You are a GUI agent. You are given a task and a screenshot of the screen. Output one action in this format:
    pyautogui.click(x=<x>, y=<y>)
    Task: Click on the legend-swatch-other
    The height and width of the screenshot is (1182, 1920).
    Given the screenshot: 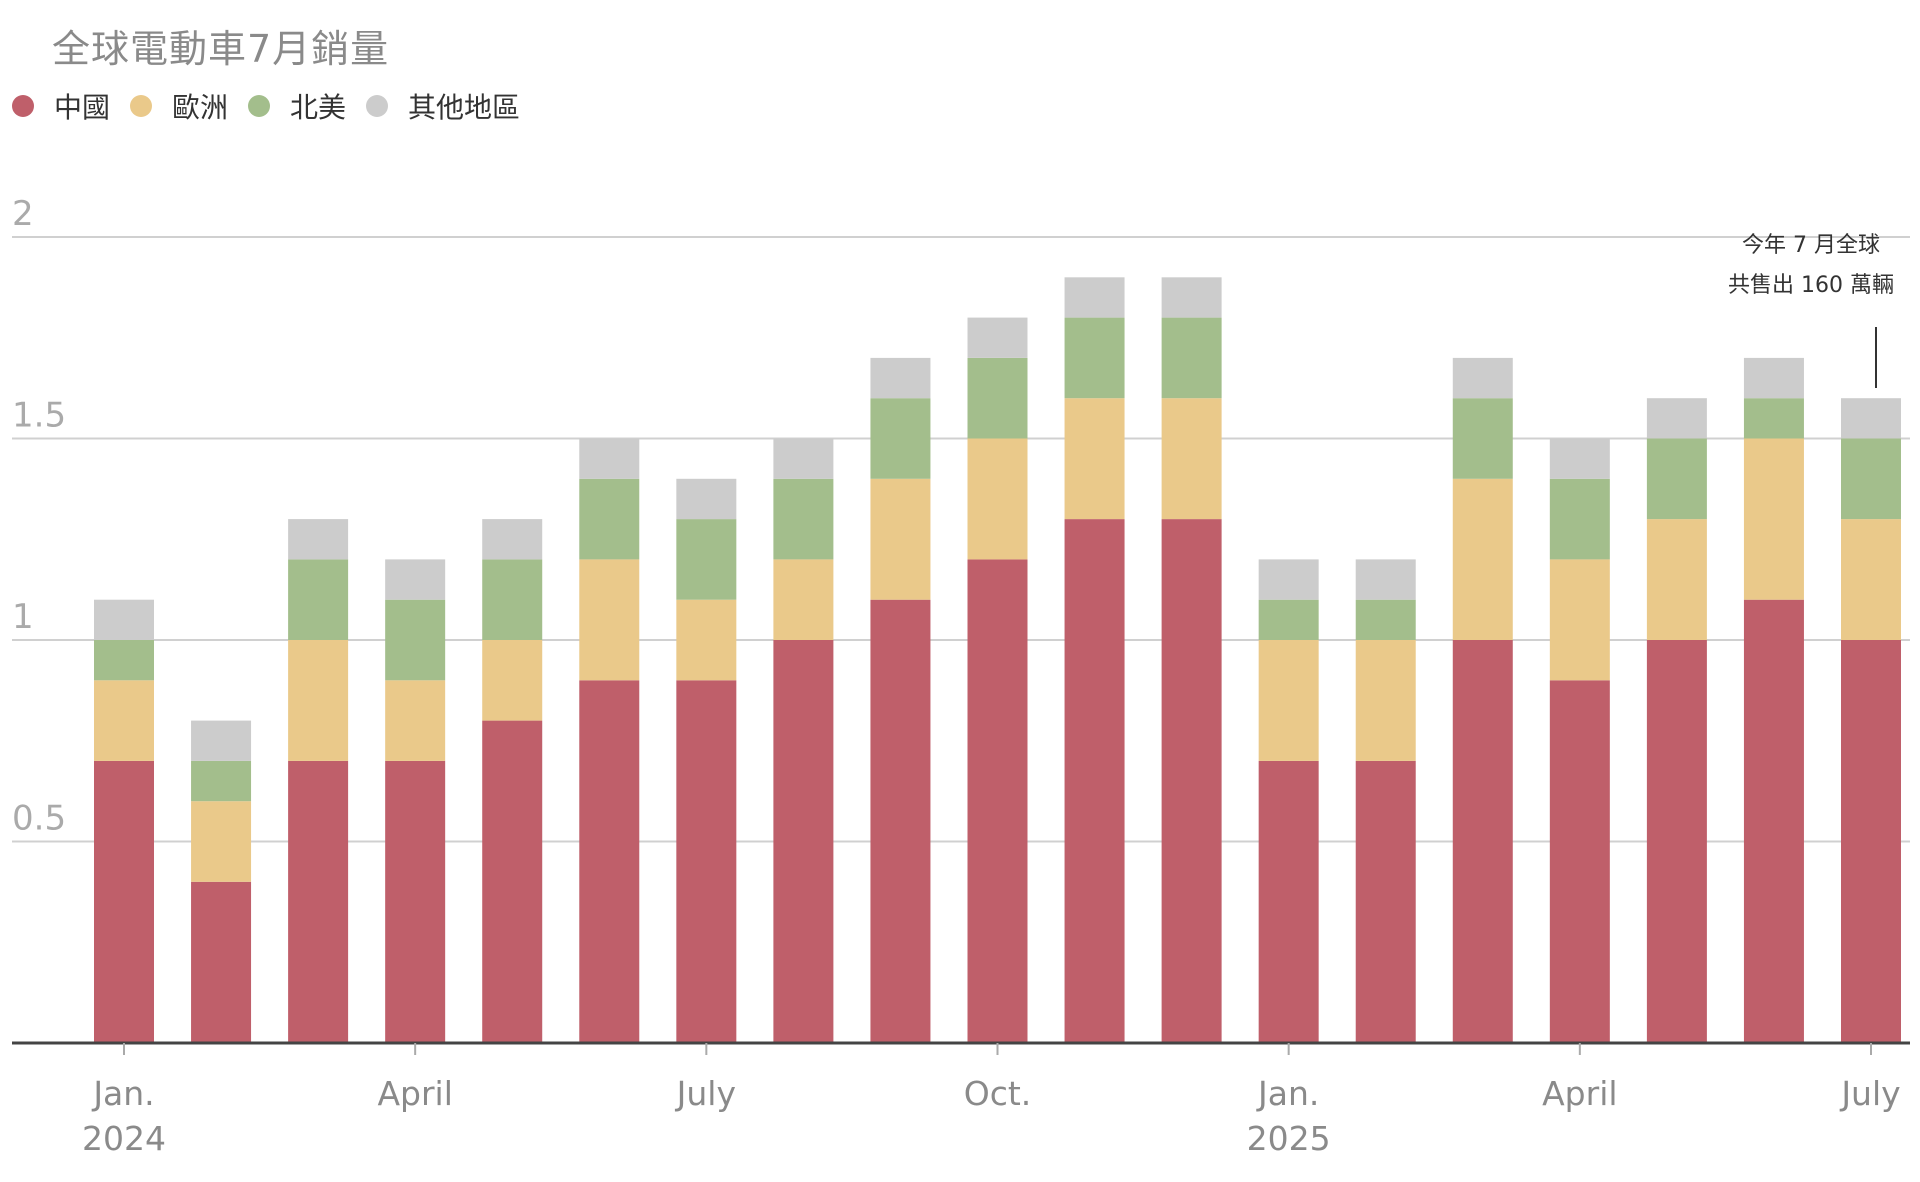 What is the action you would take?
    pyautogui.click(x=377, y=106)
    